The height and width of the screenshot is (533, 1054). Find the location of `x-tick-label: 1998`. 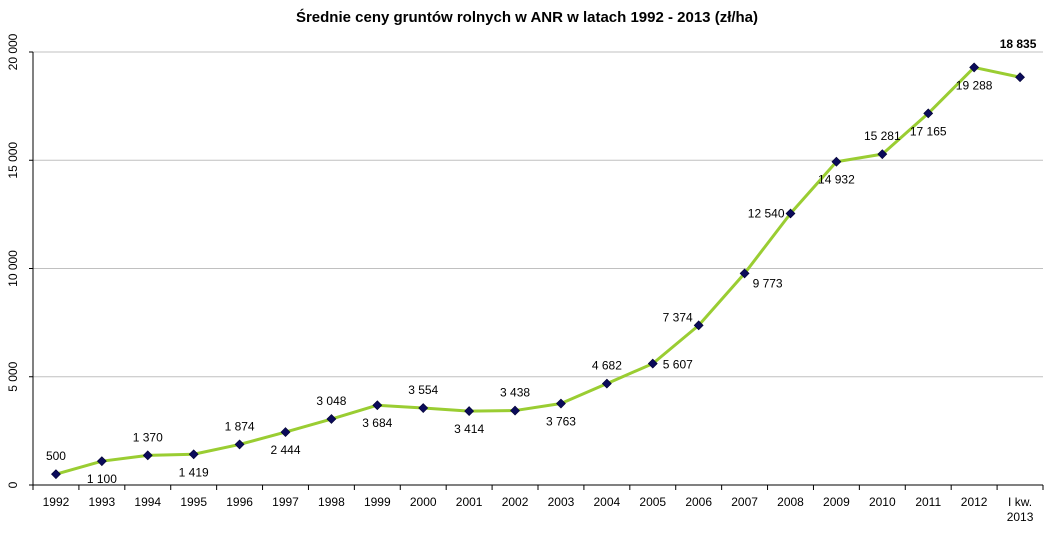

x-tick-label: 1998 is located at coordinates (331, 502).